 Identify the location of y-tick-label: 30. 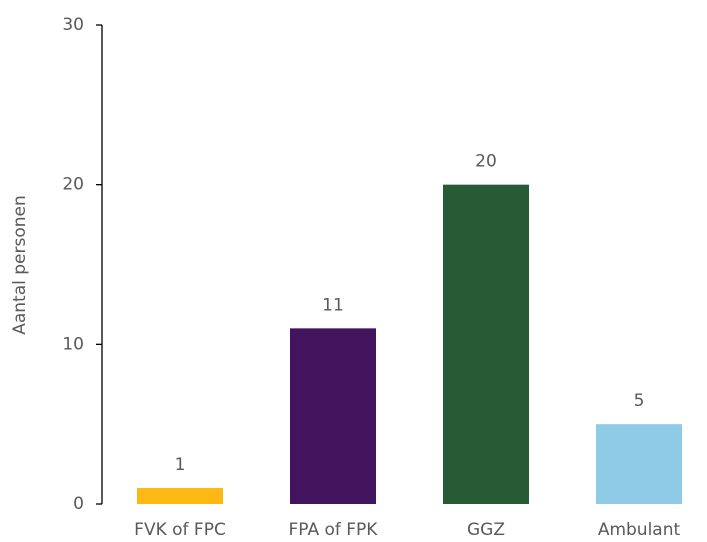
(73, 25).